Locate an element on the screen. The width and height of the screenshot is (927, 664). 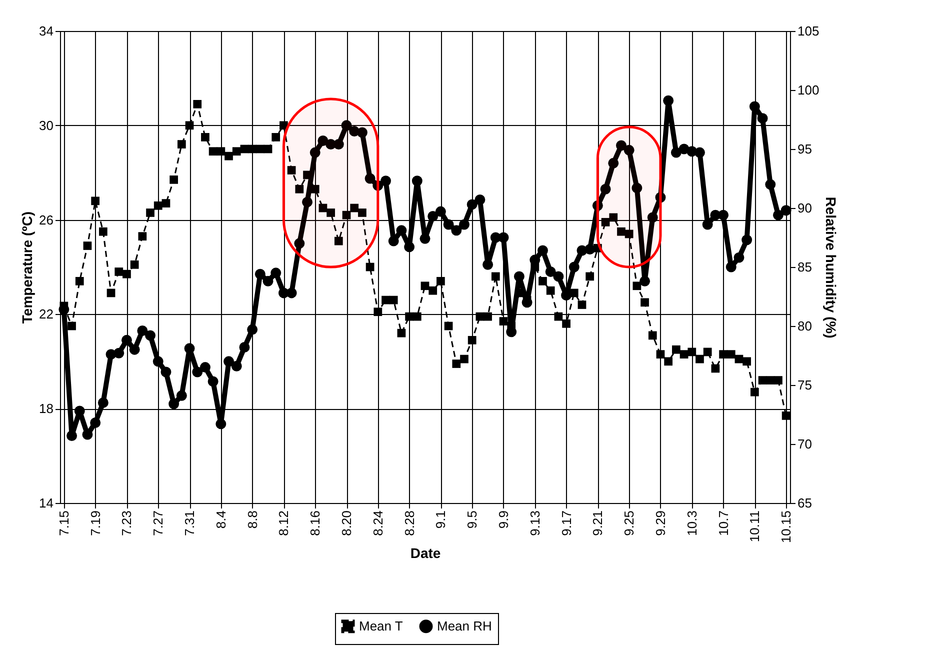
x-tick-label: 7.23 is located at coordinates (126, 523).